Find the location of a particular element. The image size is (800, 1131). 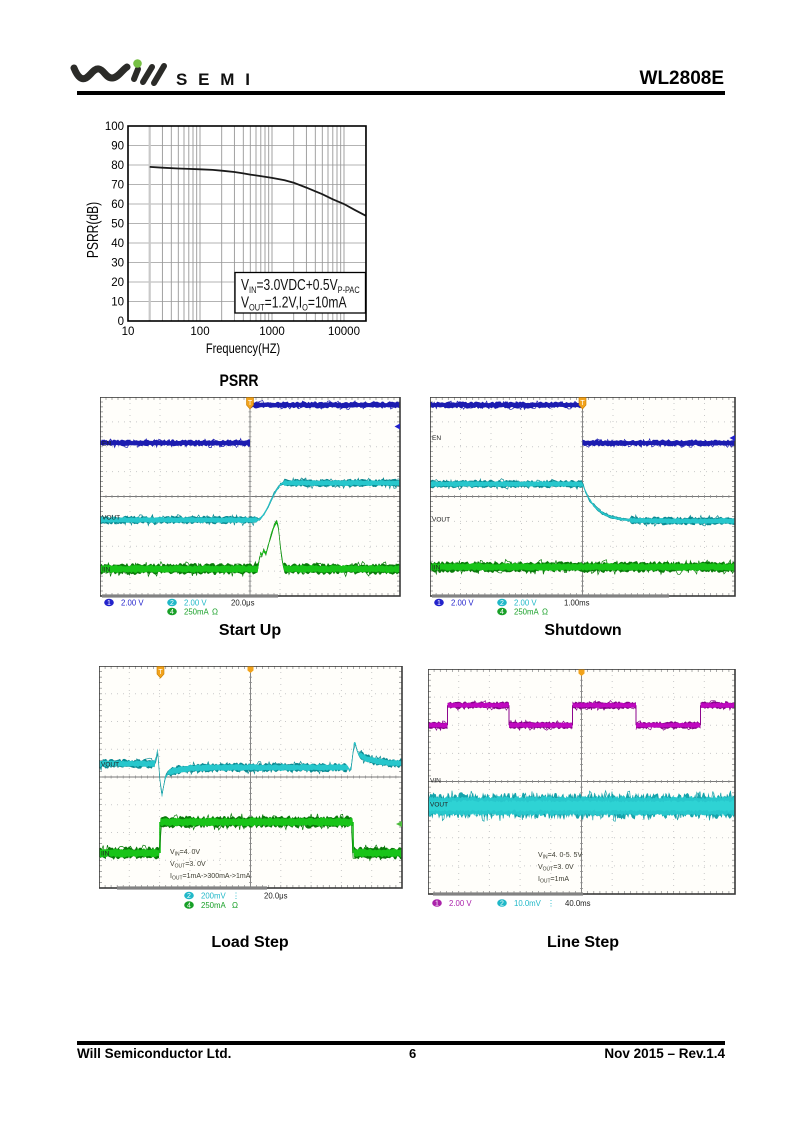

svg-text: 1.00ms is located at coordinates (577, 603).